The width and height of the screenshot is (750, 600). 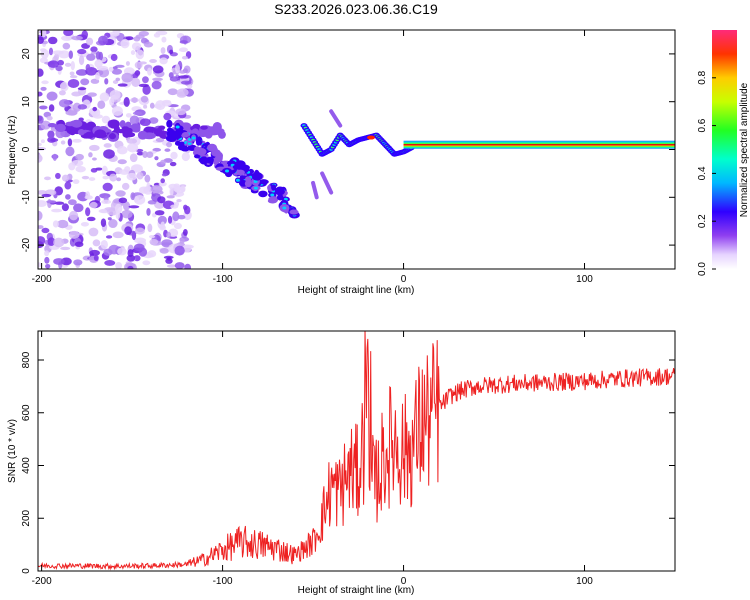 What do you see at coordinates (223, 581) in the screenshot?
I see `snr-xtick-label: -100` at bounding box center [223, 581].